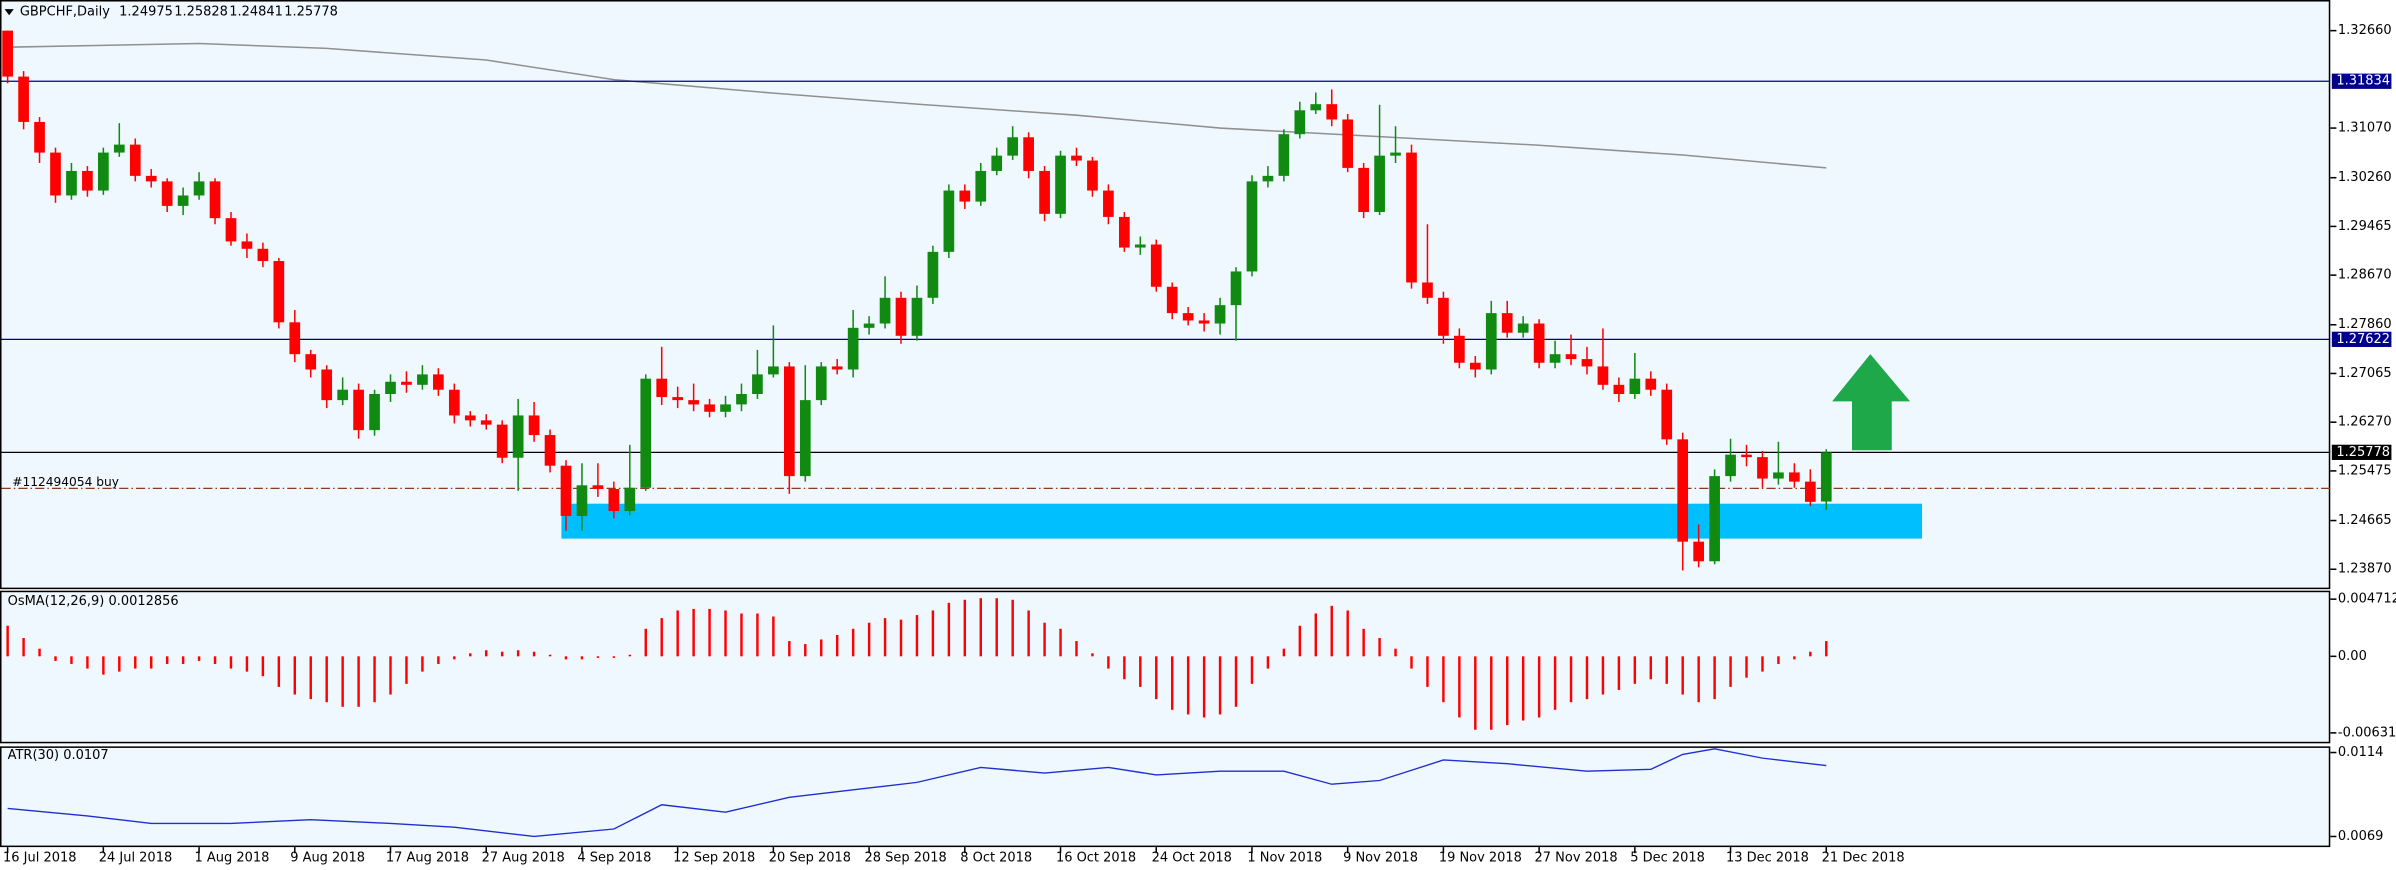 This screenshot has height=870, width=2396. Describe the element at coordinates (2367, 599) in the screenshot. I see `y-tick-label: 0.0047125` at that location.